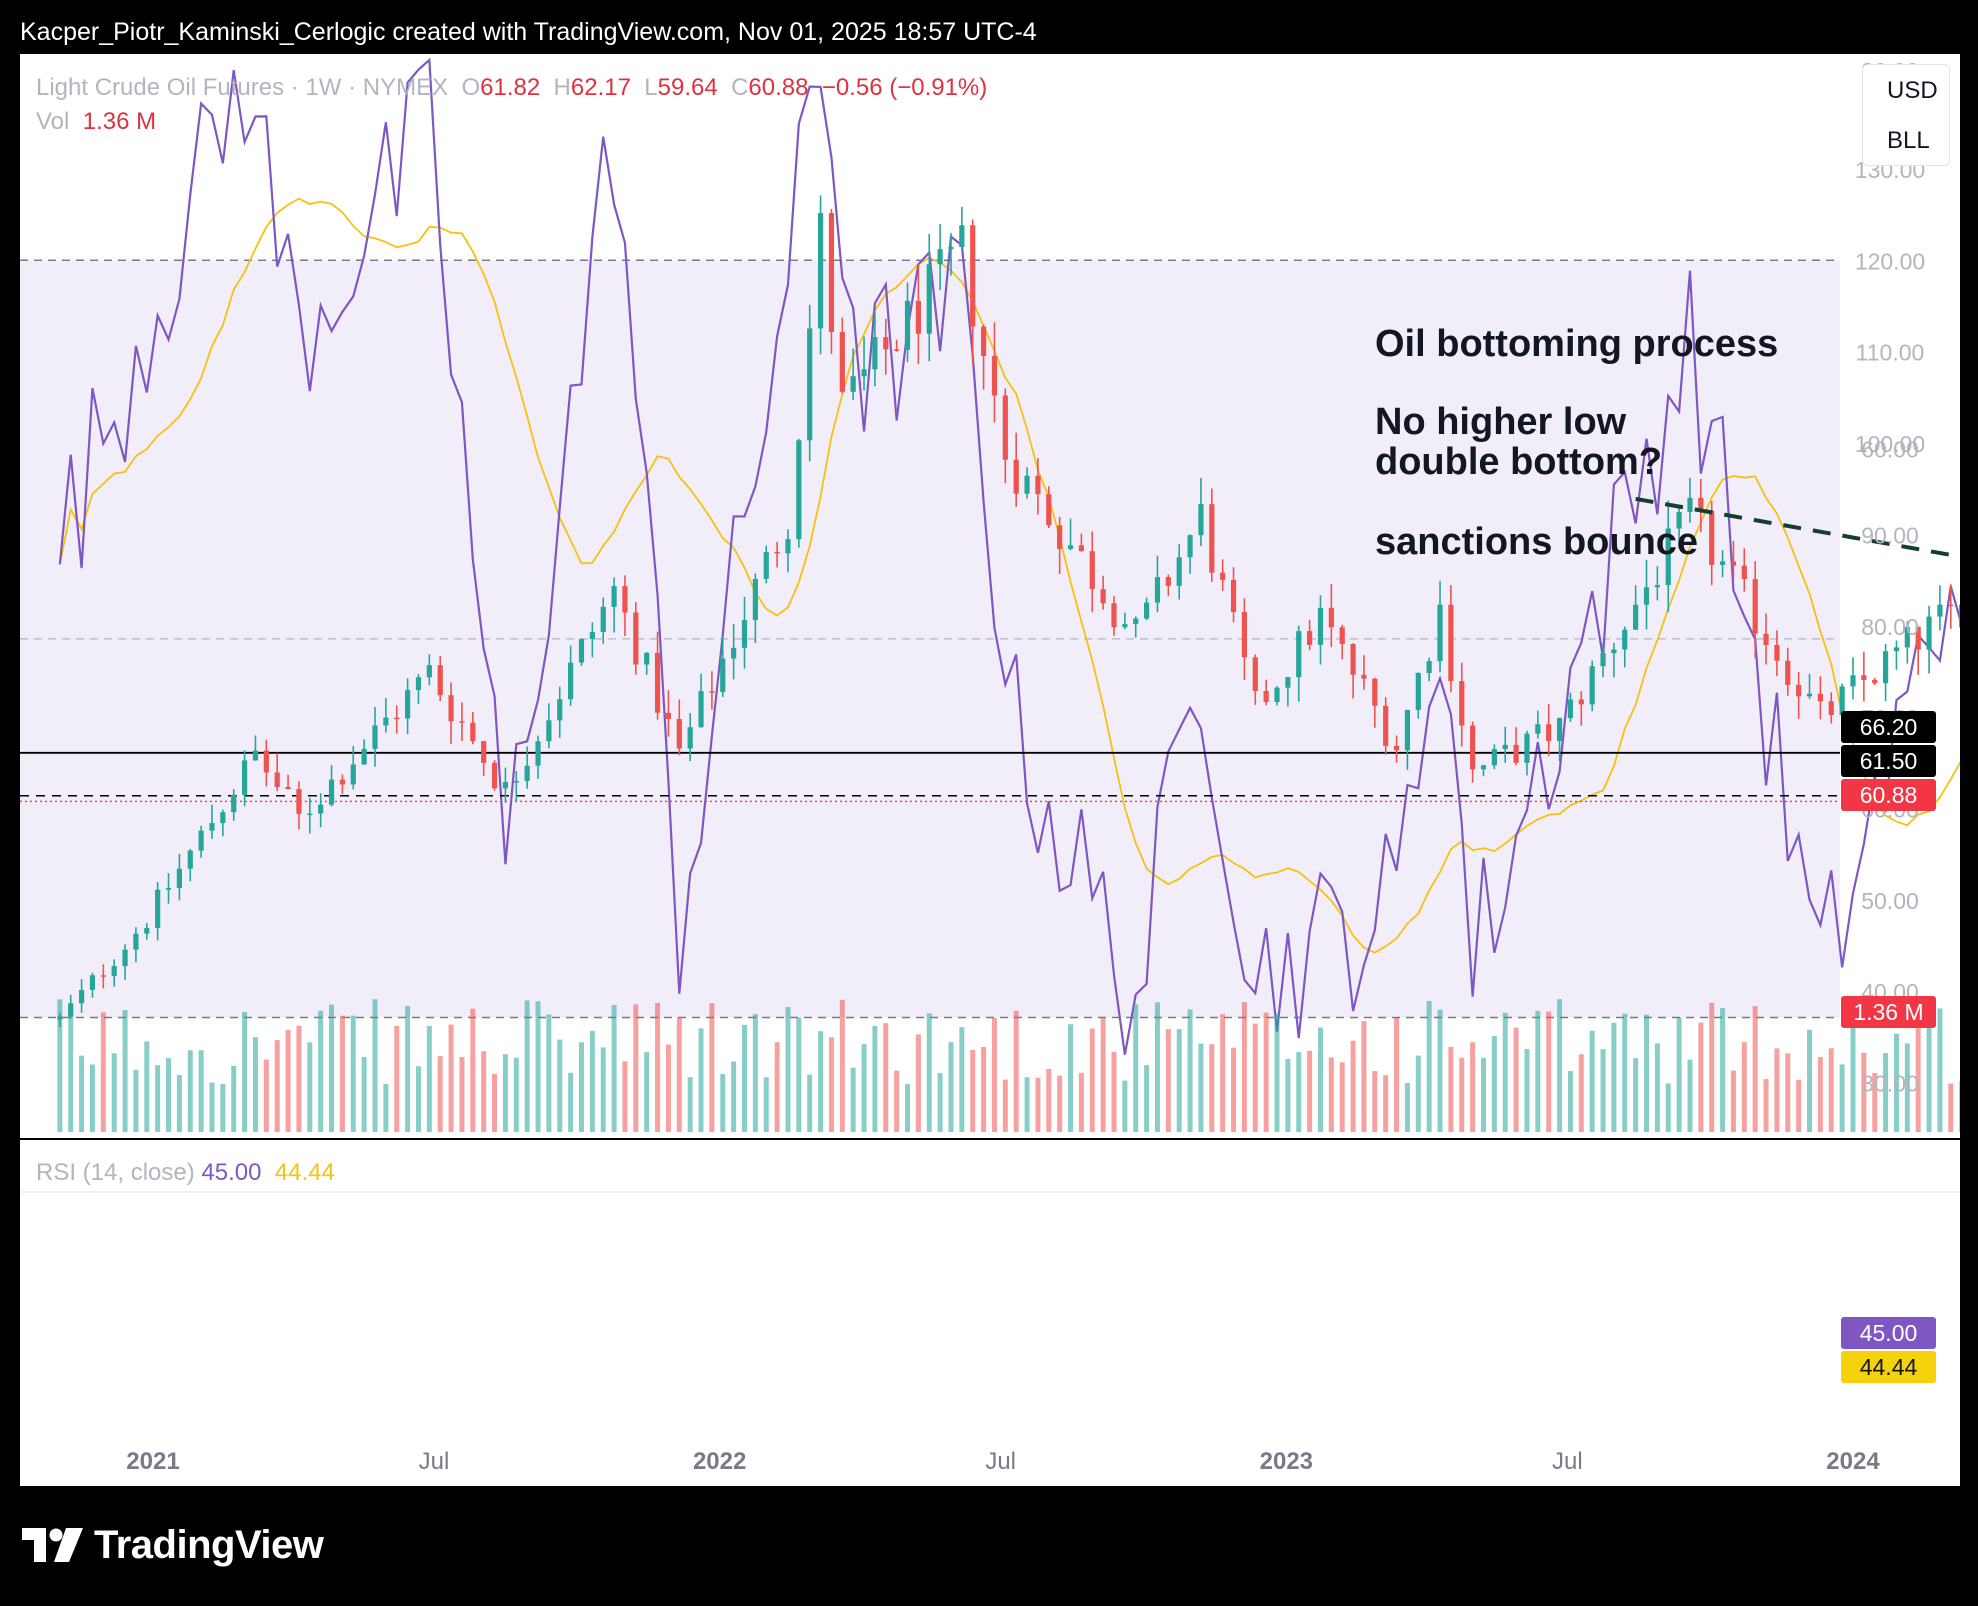 Image resolution: width=1978 pixels, height=1606 pixels. Describe the element at coordinates (1537, 542) in the screenshot. I see `annotation-sanctions: sanctions bounce` at that location.